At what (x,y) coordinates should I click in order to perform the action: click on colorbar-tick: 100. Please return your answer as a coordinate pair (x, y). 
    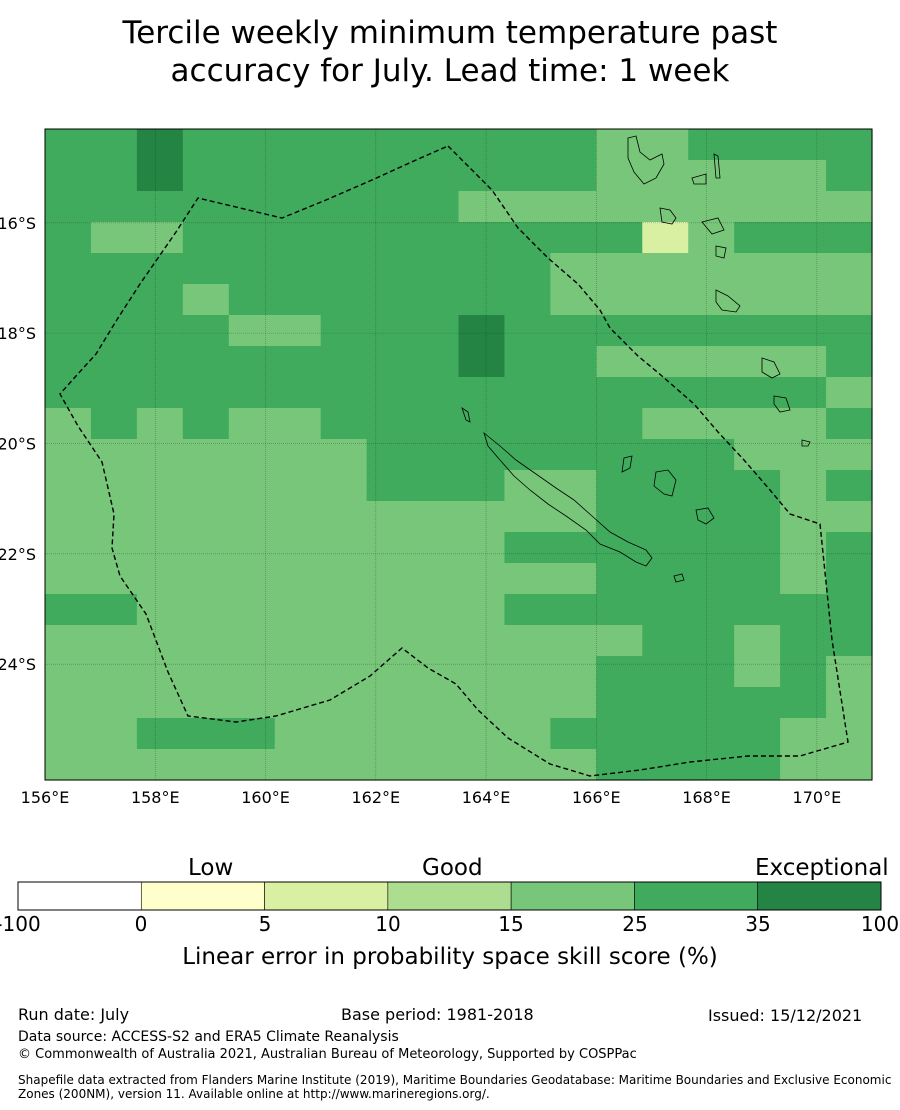
    Looking at the image, I should click on (880, 924).